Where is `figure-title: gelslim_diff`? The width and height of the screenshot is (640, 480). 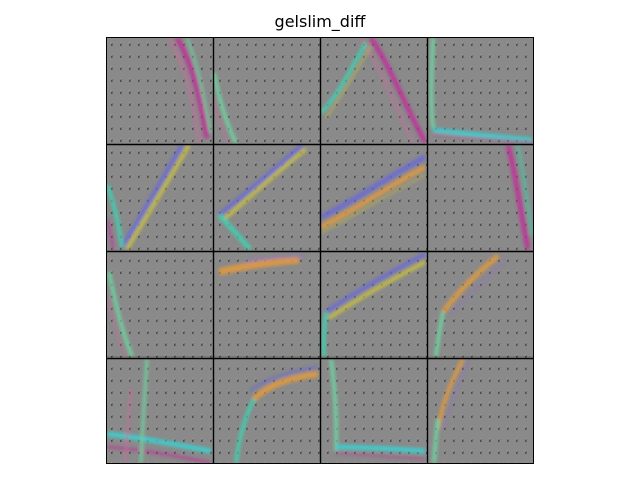
figure-title: gelslim_diff is located at coordinates (320, 21).